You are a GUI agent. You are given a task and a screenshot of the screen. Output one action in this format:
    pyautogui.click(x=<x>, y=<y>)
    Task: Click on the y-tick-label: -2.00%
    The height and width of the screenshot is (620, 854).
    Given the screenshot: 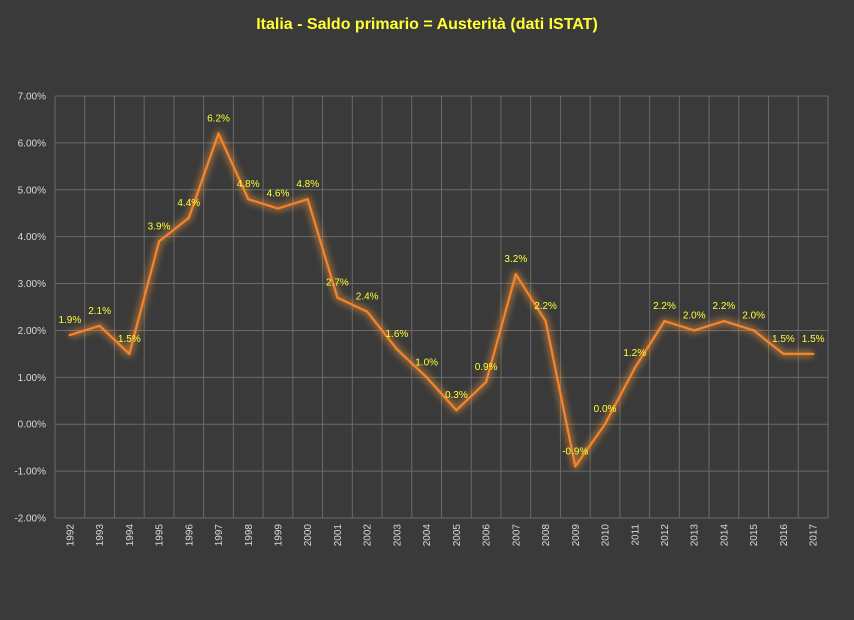 What is the action you would take?
    pyautogui.click(x=30, y=519)
    